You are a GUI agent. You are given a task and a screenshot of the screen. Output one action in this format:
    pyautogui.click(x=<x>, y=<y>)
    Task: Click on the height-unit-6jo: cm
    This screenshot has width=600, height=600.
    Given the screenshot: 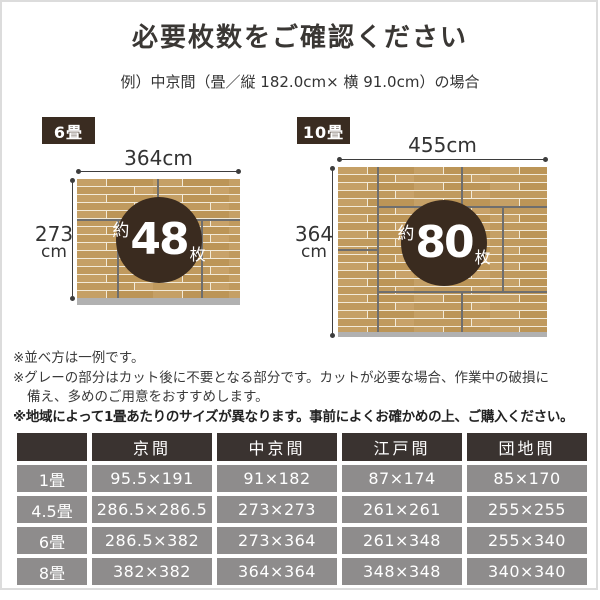 What is the action you would take?
    pyautogui.click(x=54, y=252)
    